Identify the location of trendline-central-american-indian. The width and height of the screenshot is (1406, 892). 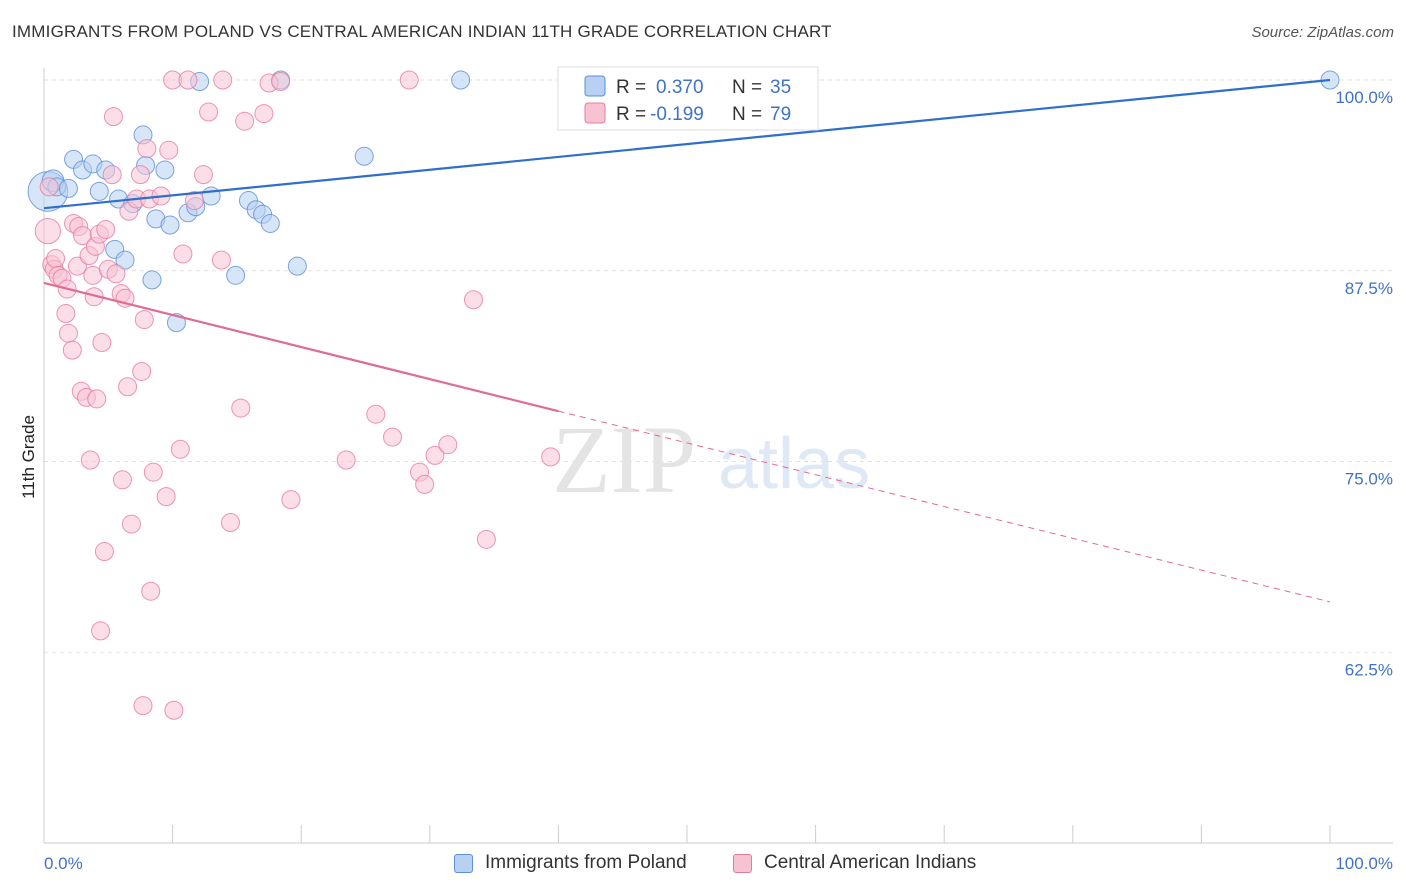
(301, 347).